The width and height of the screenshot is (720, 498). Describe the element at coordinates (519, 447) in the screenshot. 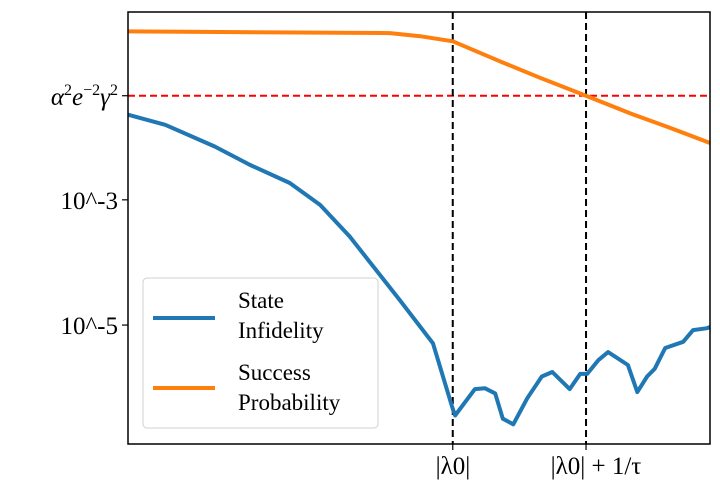

I see `x-axis-ticks` at that location.